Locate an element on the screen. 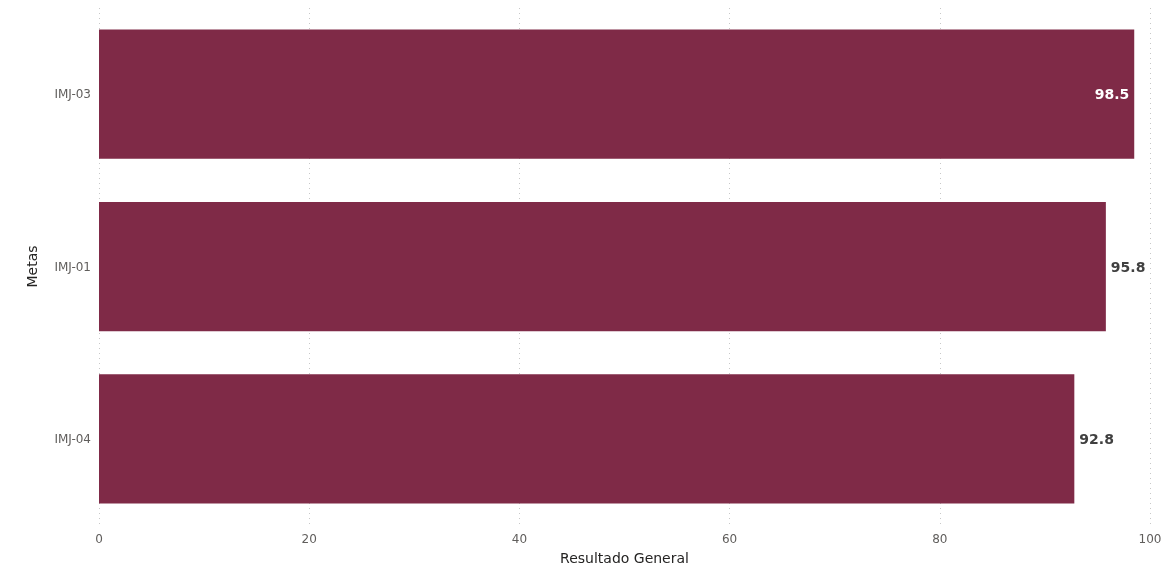  x-tick-label: 100 is located at coordinates (1150, 539).